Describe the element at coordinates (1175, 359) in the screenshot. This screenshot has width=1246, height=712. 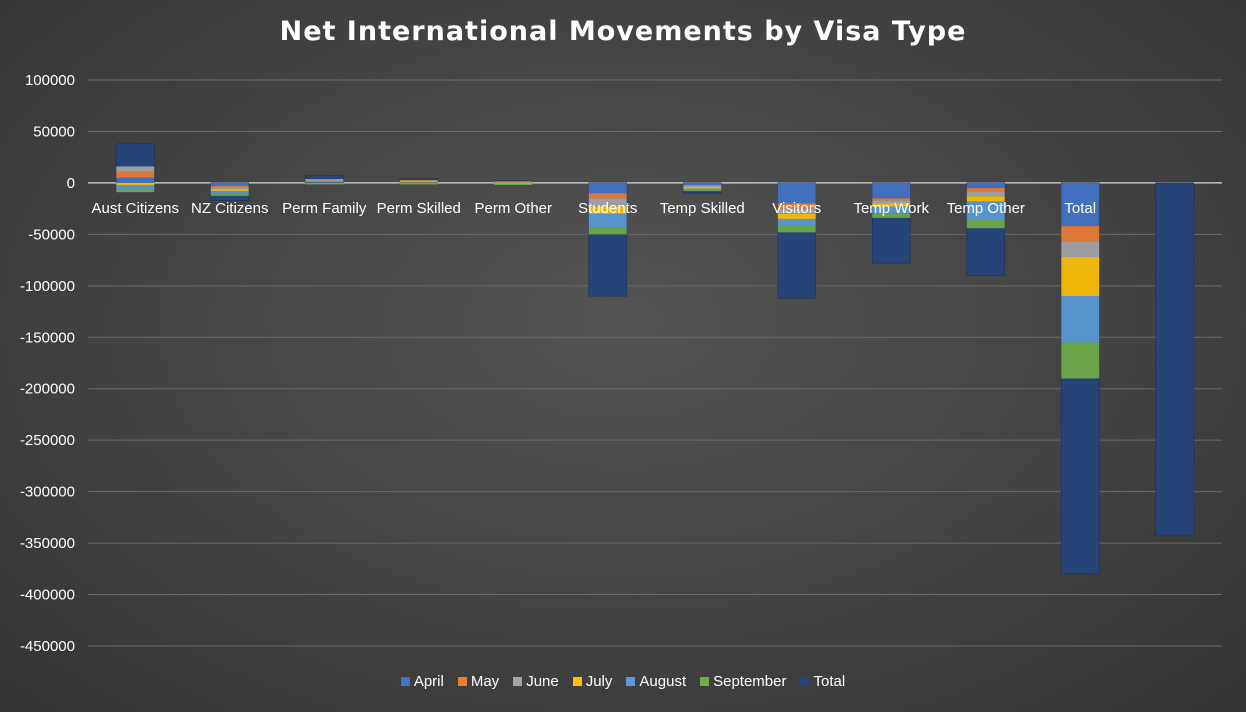
I see `bar-total` at that location.